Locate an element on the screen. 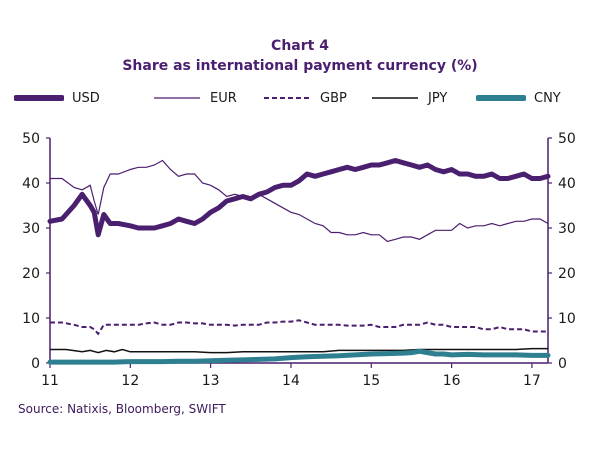 Image resolution: width=600 pixels, height=464 pixels. series-line-cny is located at coordinates (299, 356).